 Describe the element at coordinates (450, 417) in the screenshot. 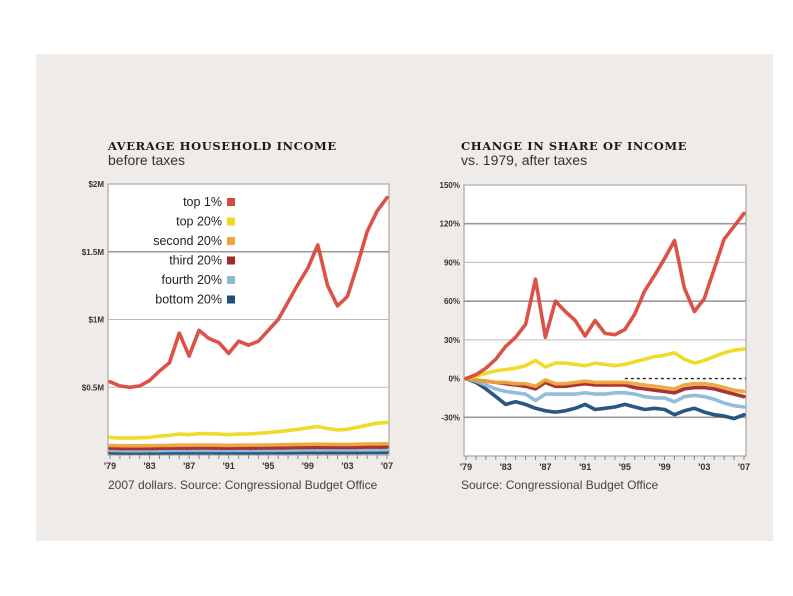

I see `y-tick-label: -30%` at that location.